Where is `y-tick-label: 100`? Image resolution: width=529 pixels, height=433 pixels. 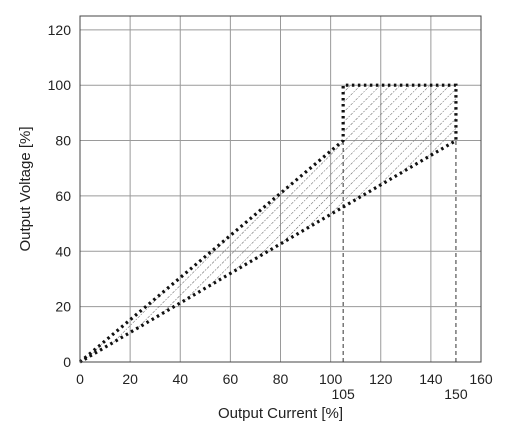 y-tick-label: 100 is located at coordinates (60, 85).